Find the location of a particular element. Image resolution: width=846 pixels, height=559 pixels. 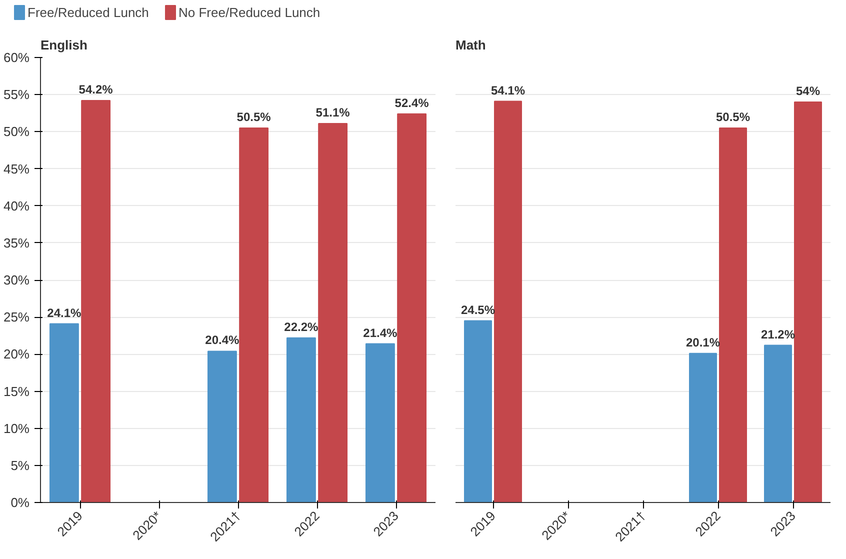

y-tick-label: 15% is located at coordinates (16, 391).